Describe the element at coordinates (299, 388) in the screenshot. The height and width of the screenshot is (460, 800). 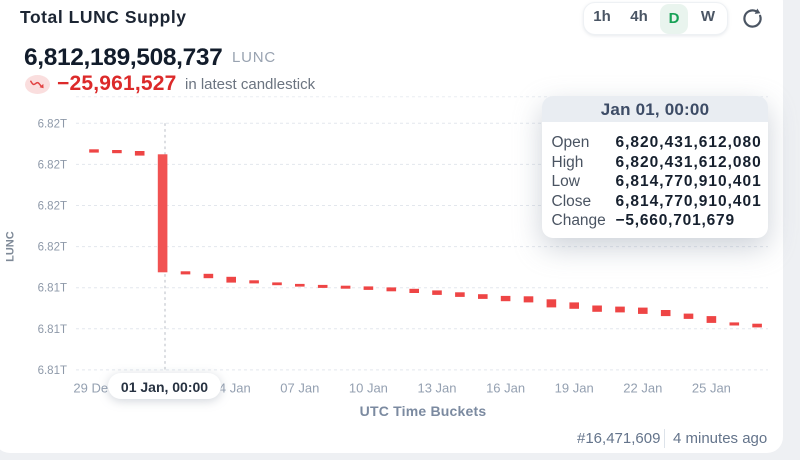
I see `svg-text: 07 Jan` at that location.